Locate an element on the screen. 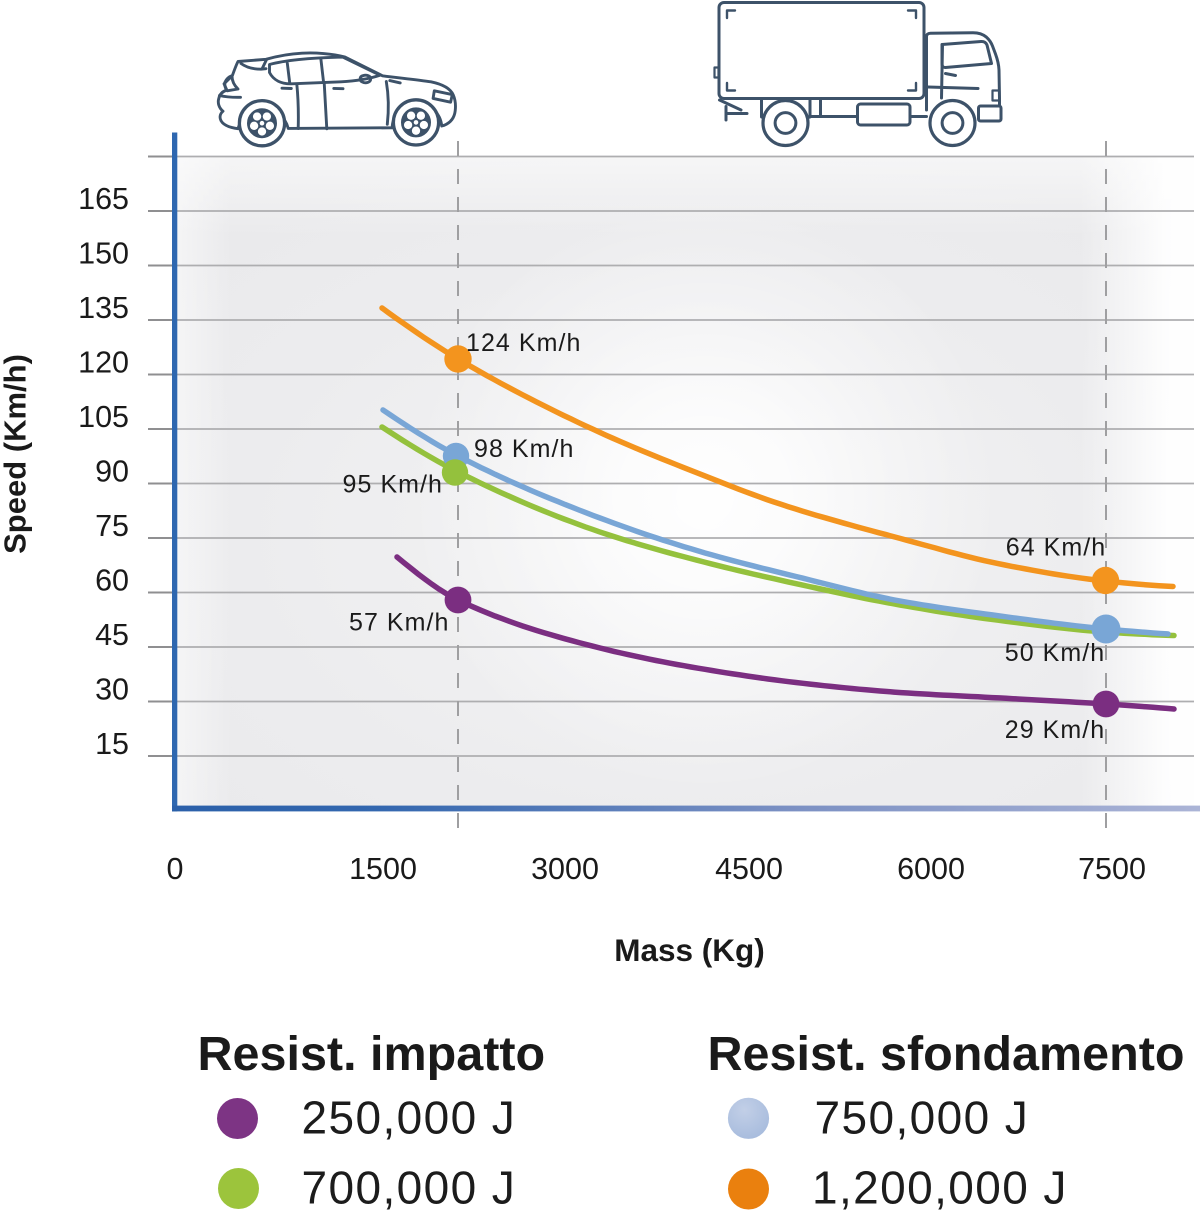  svg-text: 45 is located at coordinates (112, 635).